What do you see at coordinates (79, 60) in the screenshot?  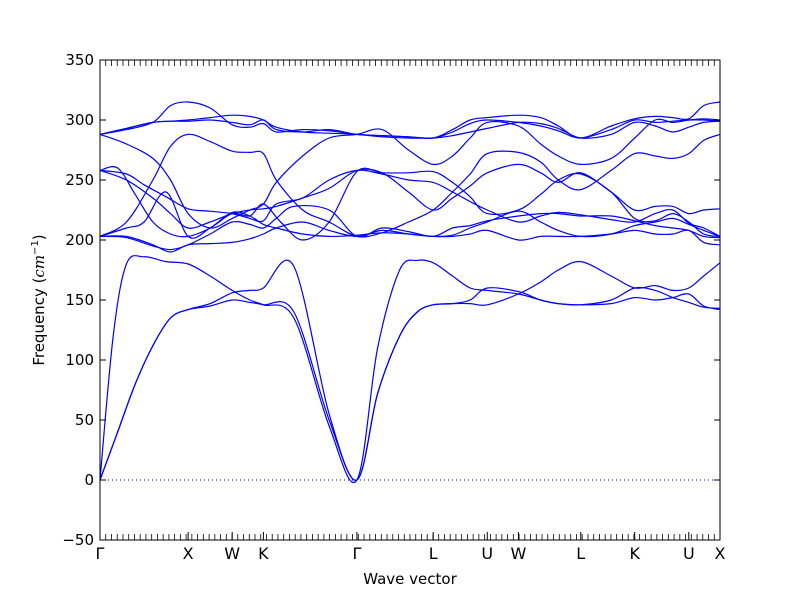 I see `y-tick-label: 350` at bounding box center [79, 60].